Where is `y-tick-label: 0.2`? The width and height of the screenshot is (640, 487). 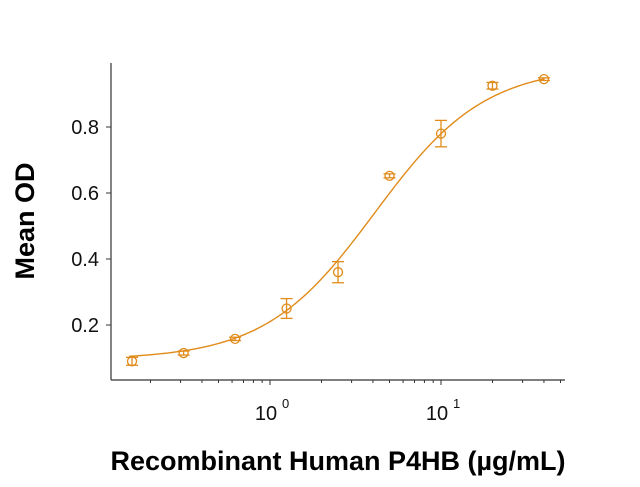
y-tick-label: 0.2 is located at coordinates (85, 326).